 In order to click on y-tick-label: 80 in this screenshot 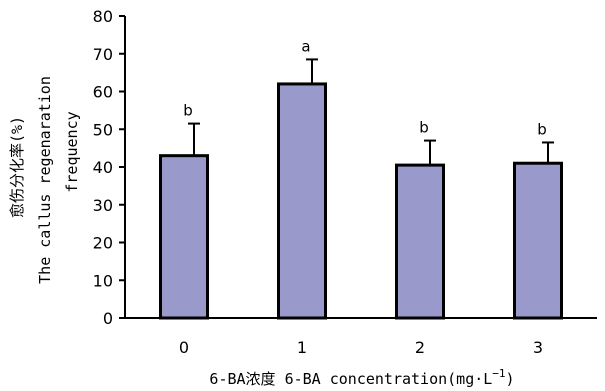, I will do `click(103, 16)`.